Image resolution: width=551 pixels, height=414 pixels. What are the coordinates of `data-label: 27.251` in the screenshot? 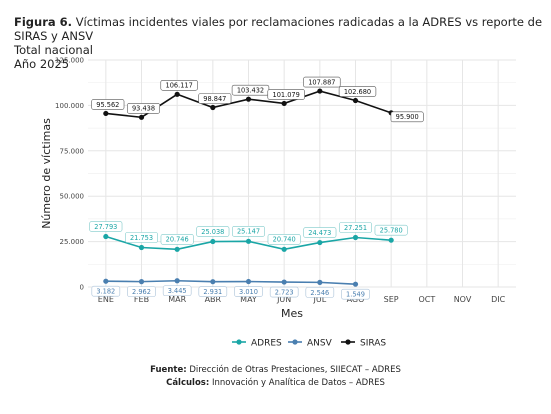 It's located at (355, 228).